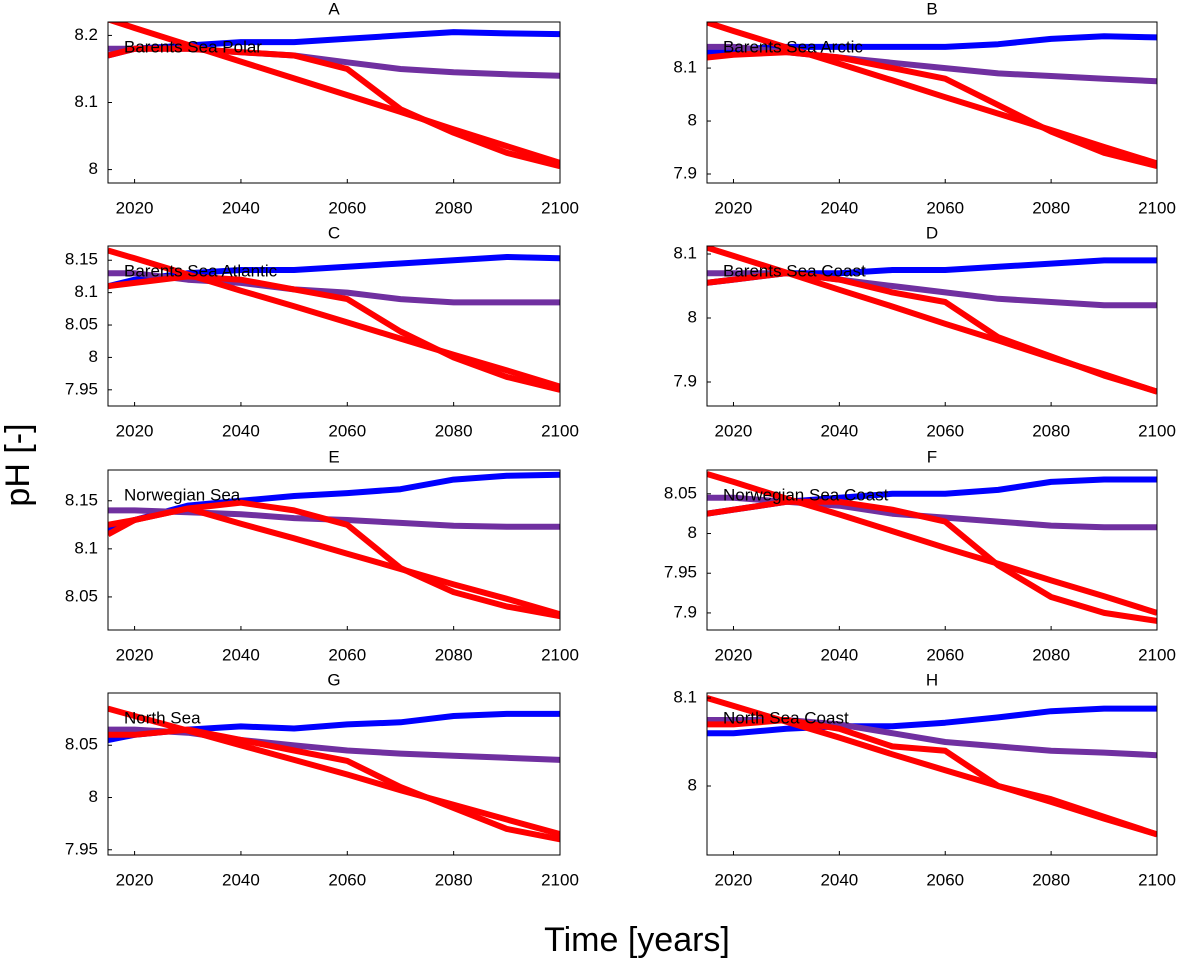 This screenshot has height=966, width=1186. I want to click on y-tick-label: 8.2, so click(86, 34).